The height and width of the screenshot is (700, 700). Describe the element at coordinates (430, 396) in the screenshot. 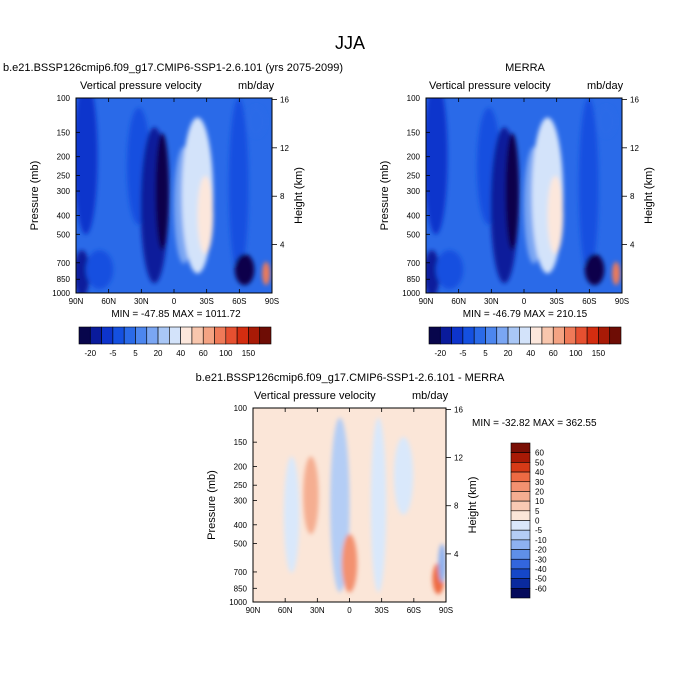

I see `panel-units-diff: mb/day` at that location.